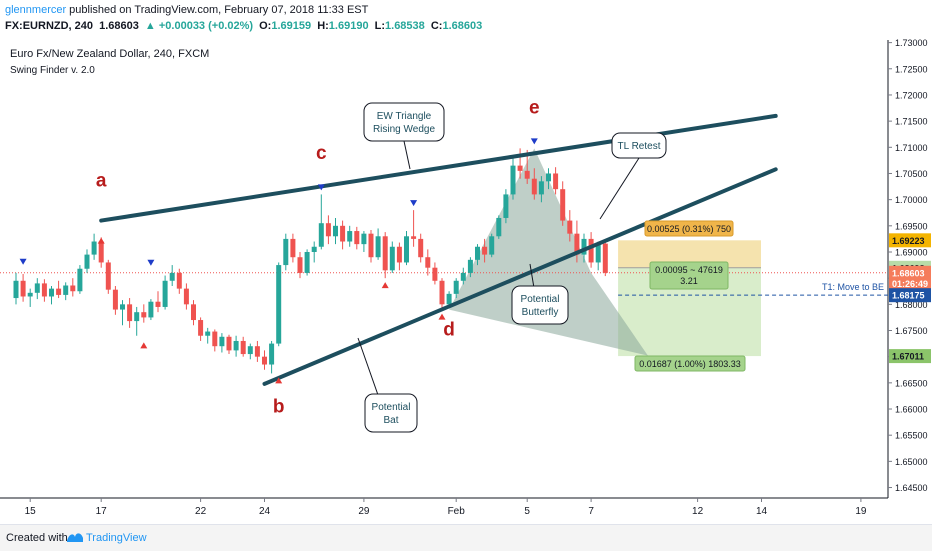 Image resolution: width=932 pixels, height=551 pixels. Describe the element at coordinates (911, 462) in the screenshot. I see `y-tick-label: 1.65000` at that location.